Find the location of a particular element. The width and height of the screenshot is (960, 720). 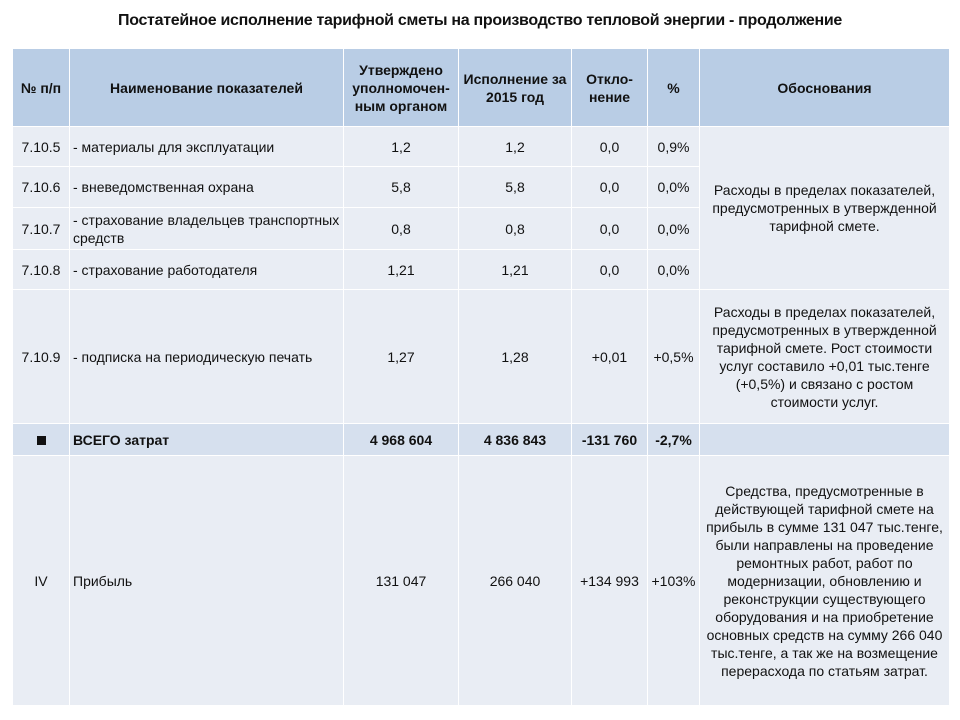

profit-execution: 266 040 is located at coordinates (515, 580).